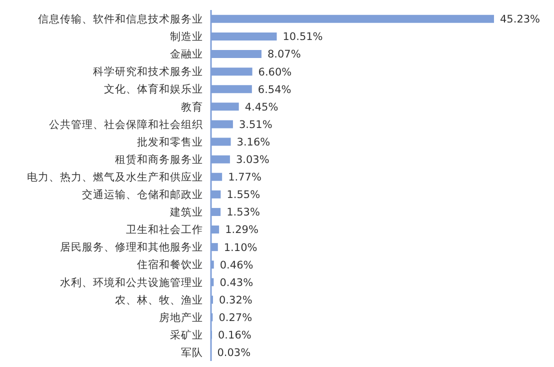 This screenshot has height=367, width=554. Describe the element at coordinates (186, 54) in the screenshot. I see `y-tick-label: 金融业` at that location.